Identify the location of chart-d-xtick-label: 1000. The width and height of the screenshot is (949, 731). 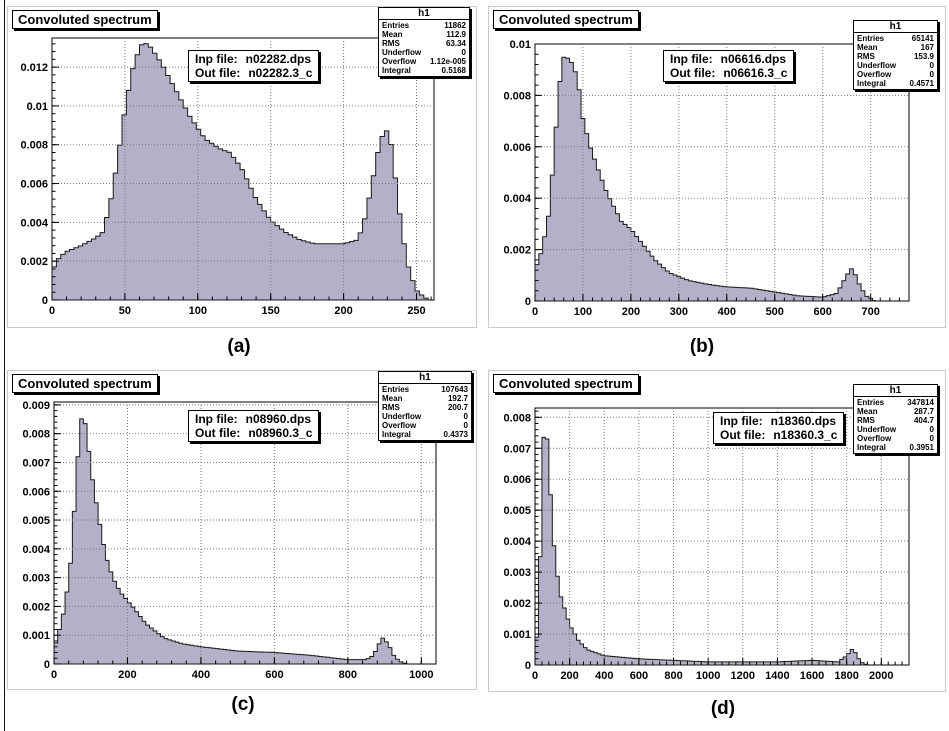
(708, 676).